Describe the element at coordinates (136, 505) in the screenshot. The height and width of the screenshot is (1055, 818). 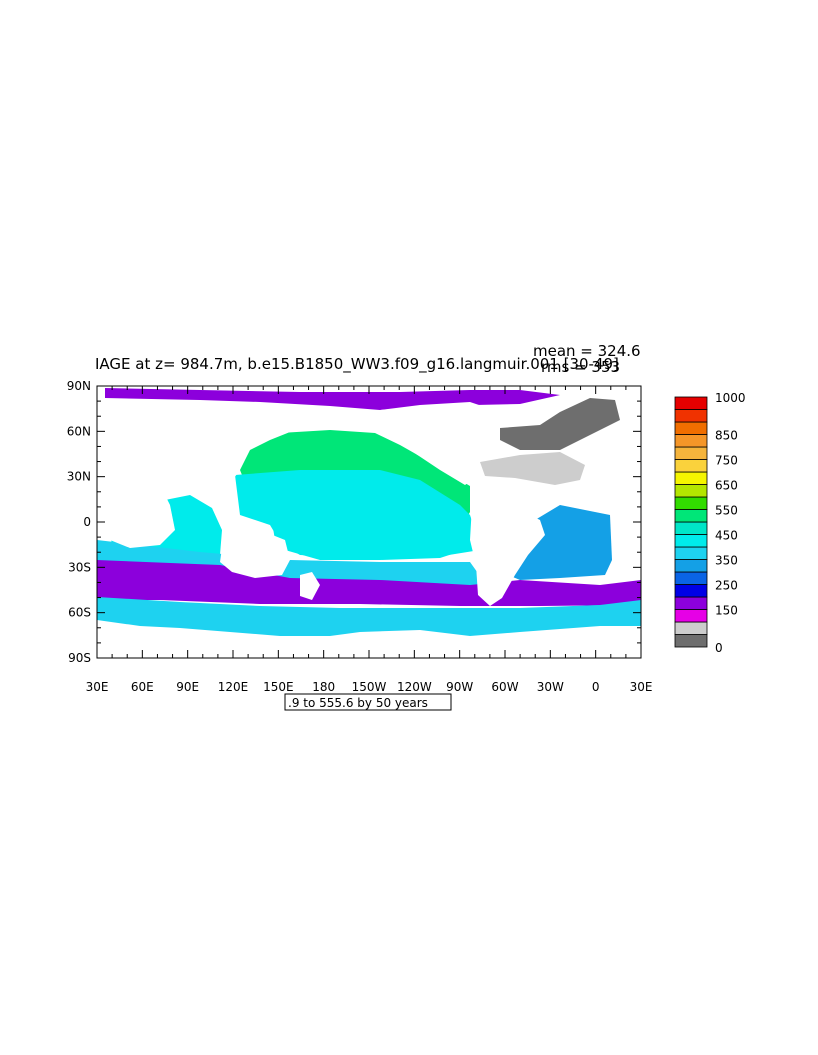
I see `land-africa` at that location.